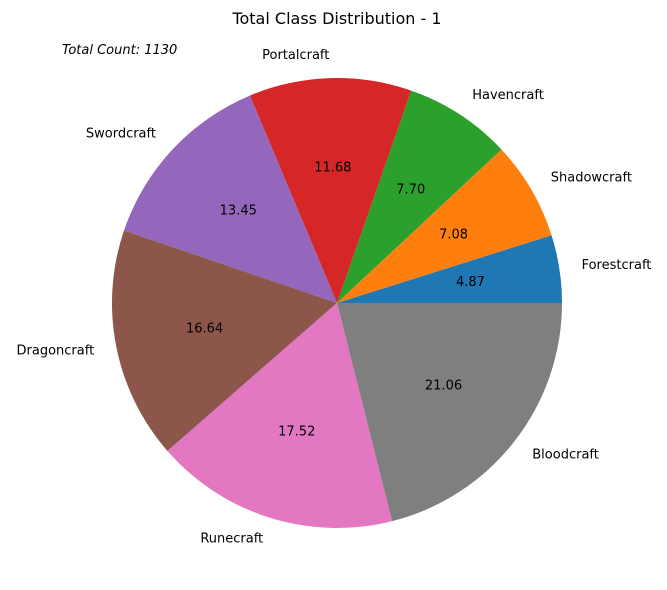 Image resolution: width=667 pixels, height=590 pixels. What do you see at coordinates (336, 18) in the screenshot?
I see `chart-title: Total Class Distribution - 1` at bounding box center [336, 18].